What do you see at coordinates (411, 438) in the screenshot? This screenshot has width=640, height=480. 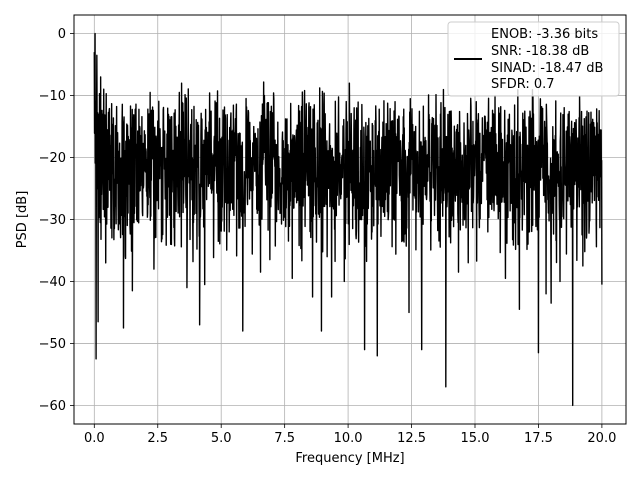 I see `x-tick-label: 12.5` at bounding box center [411, 438].